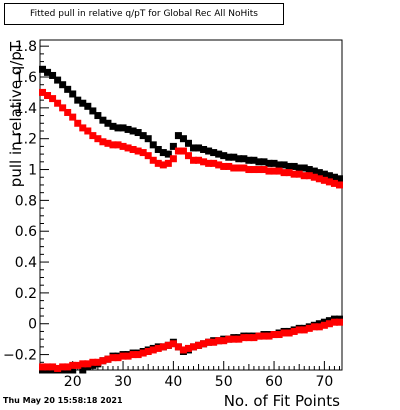  I want to click on y-tick-label: 0.4, so click(26, 263).